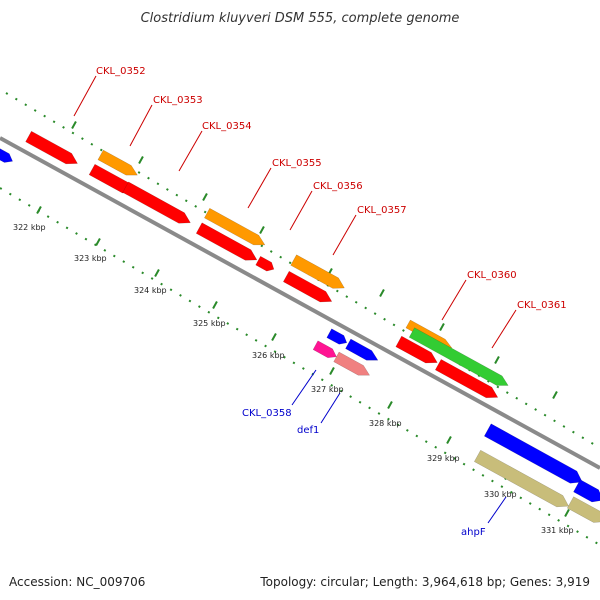  What do you see at coordinates (586, 491) in the screenshot?
I see `gene-blue-edge` at bounding box center [586, 491].